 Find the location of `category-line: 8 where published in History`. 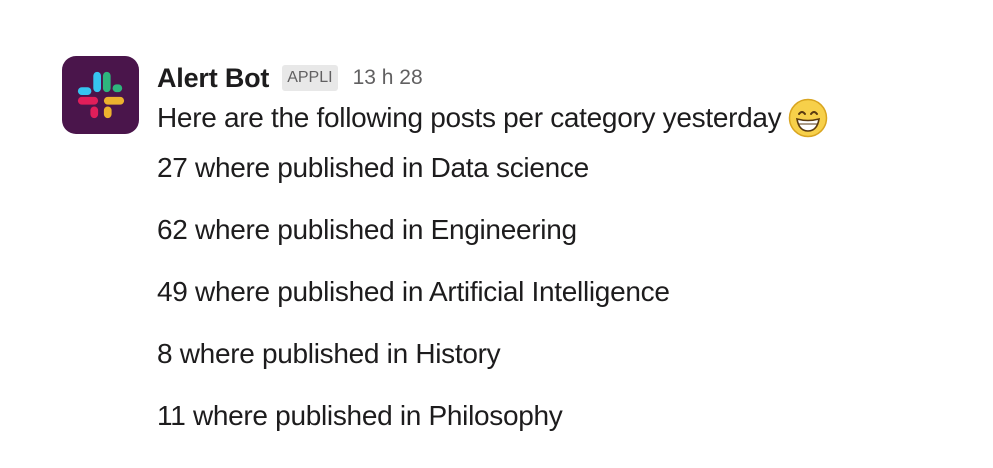

category-line: 8 where published in History is located at coordinates (329, 353).